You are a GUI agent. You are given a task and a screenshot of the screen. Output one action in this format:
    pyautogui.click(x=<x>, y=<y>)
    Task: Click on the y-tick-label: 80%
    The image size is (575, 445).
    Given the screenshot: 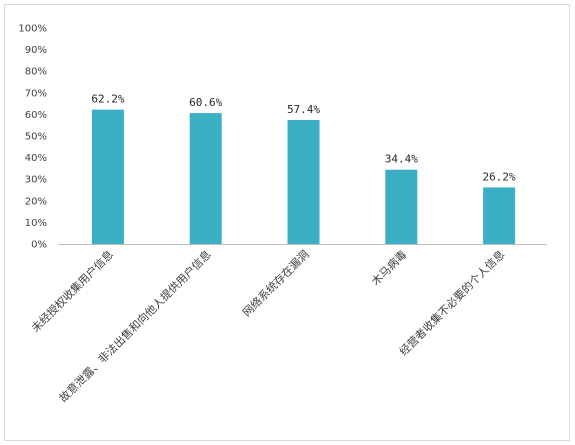 What is the action you would take?
    pyautogui.click(x=36, y=72)
    